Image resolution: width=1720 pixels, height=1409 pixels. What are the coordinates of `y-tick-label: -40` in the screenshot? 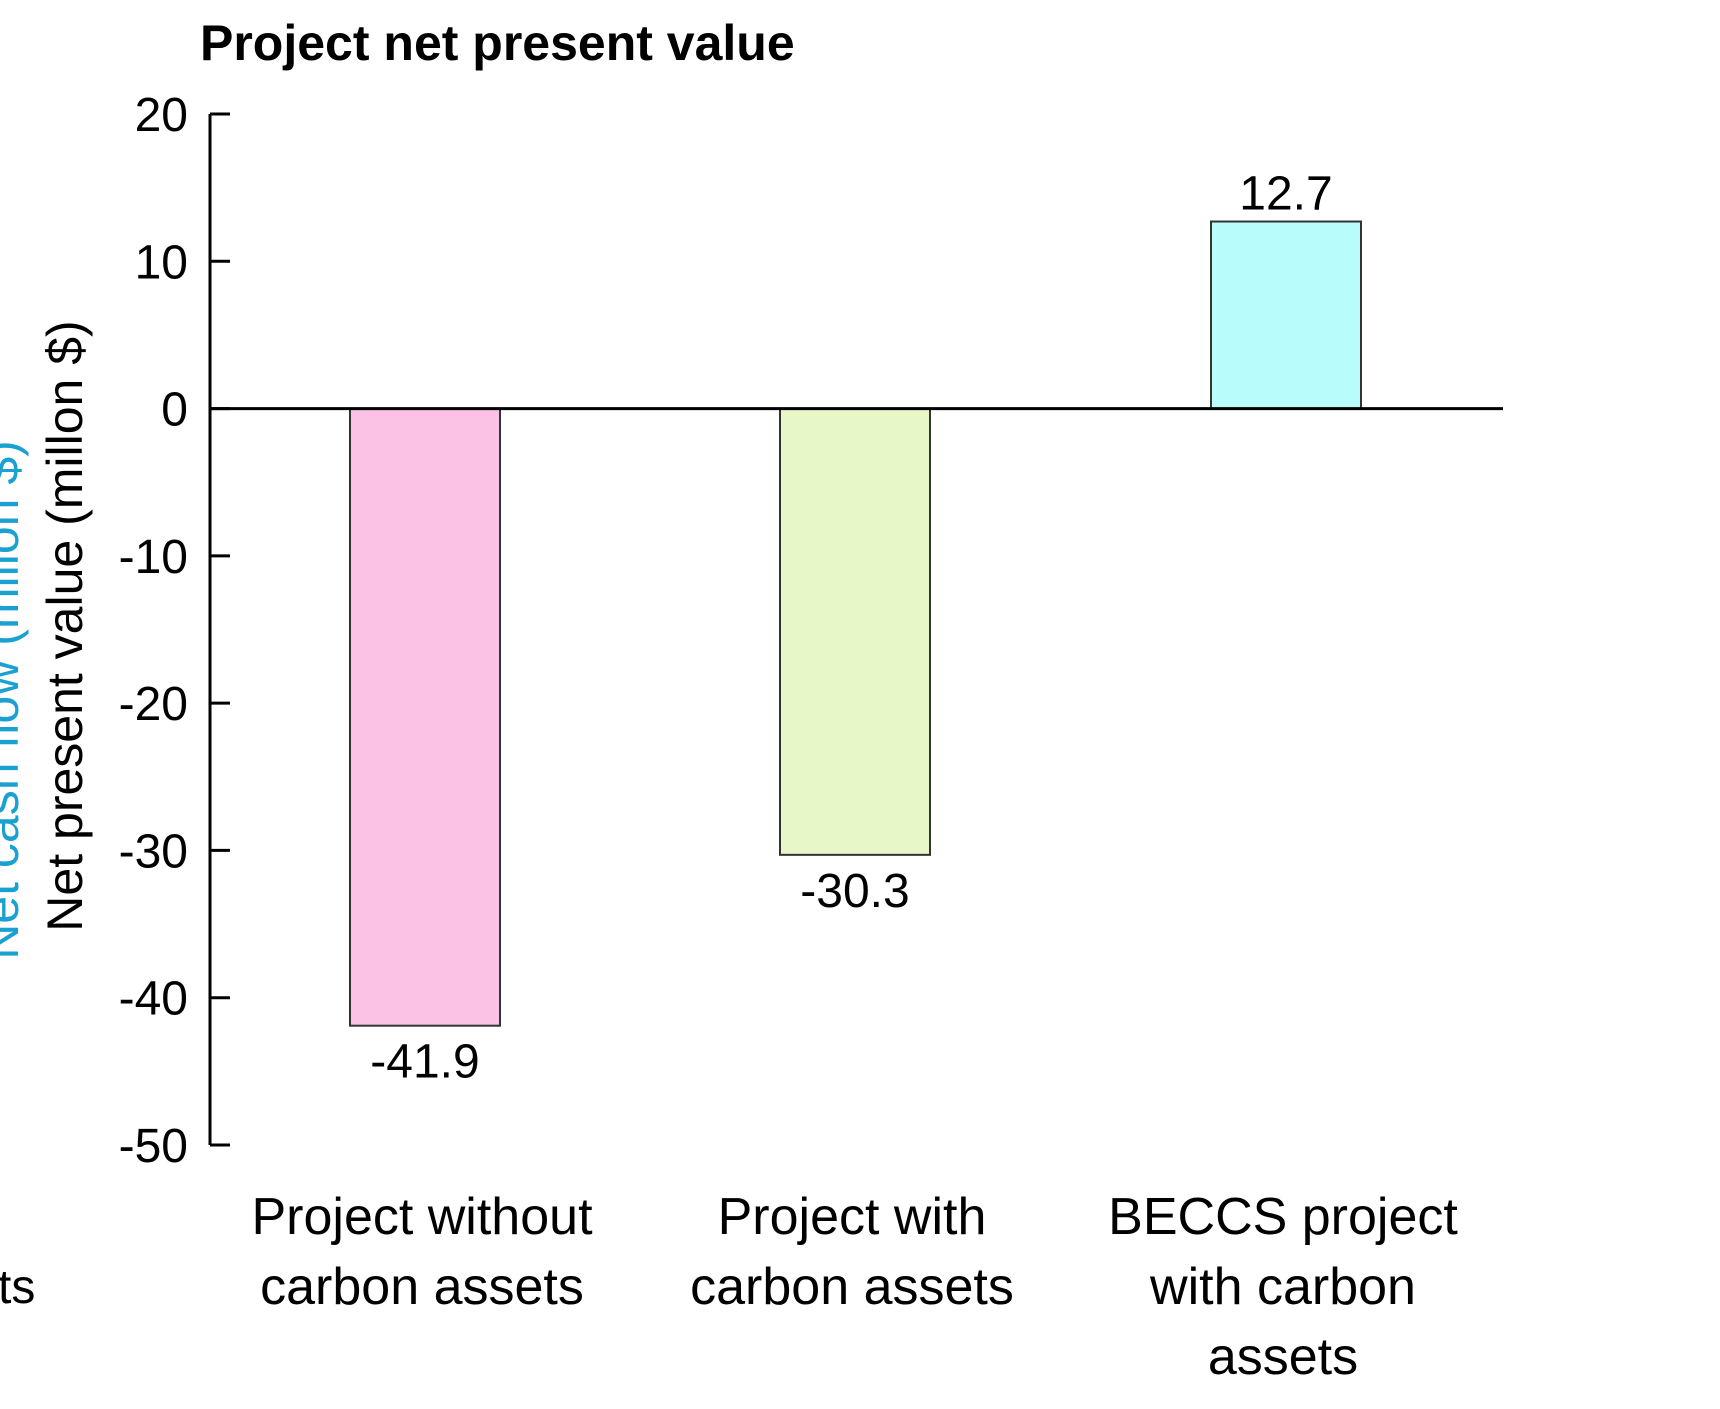 It's located at (153, 999).